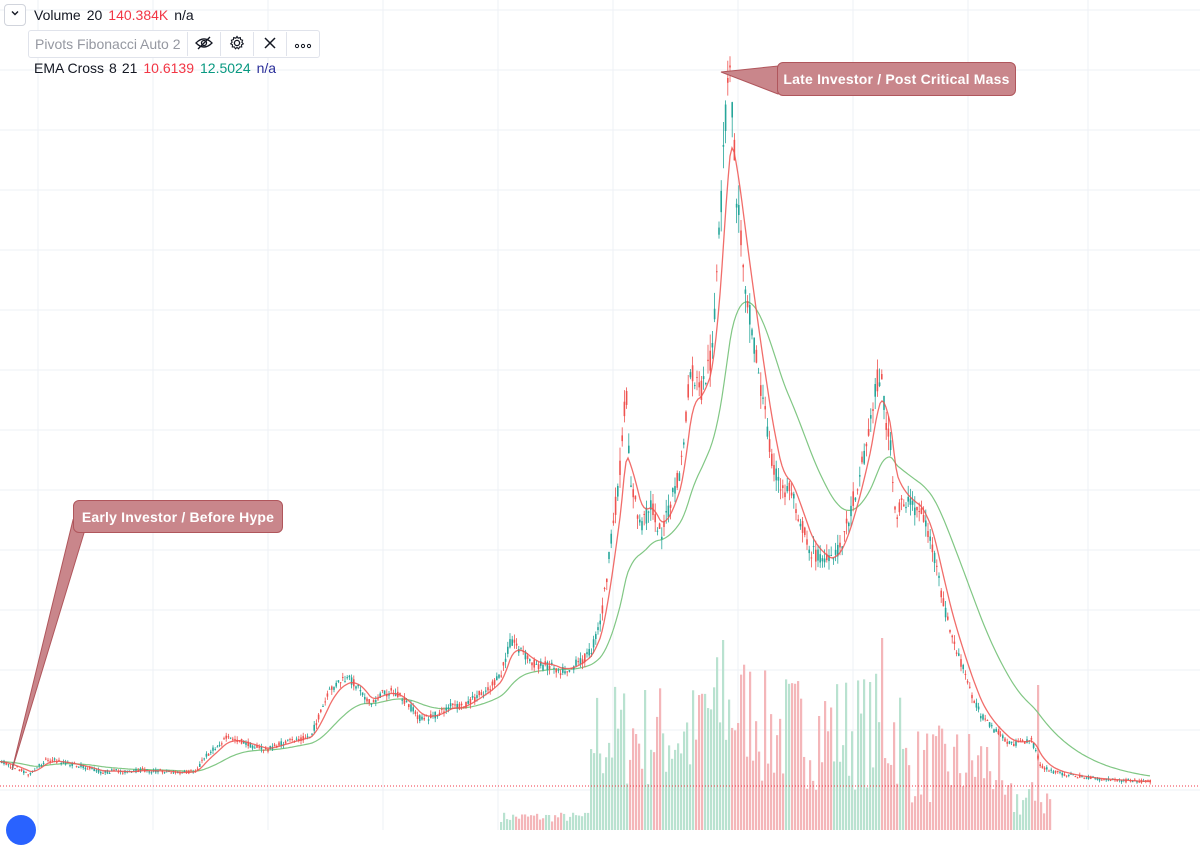  What do you see at coordinates (21, 830) in the screenshot?
I see `tradingview-logo-icon` at bounding box center [21, 830].